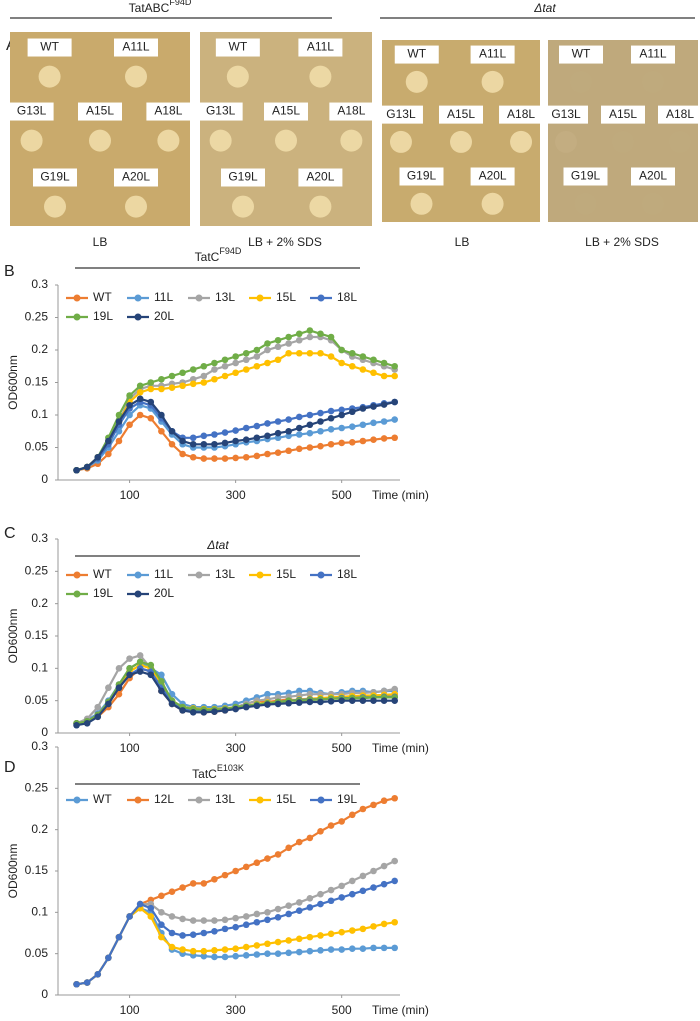 The width and height of the screenshot is (700, 1021). I want to click on plate, so click(100, 129).